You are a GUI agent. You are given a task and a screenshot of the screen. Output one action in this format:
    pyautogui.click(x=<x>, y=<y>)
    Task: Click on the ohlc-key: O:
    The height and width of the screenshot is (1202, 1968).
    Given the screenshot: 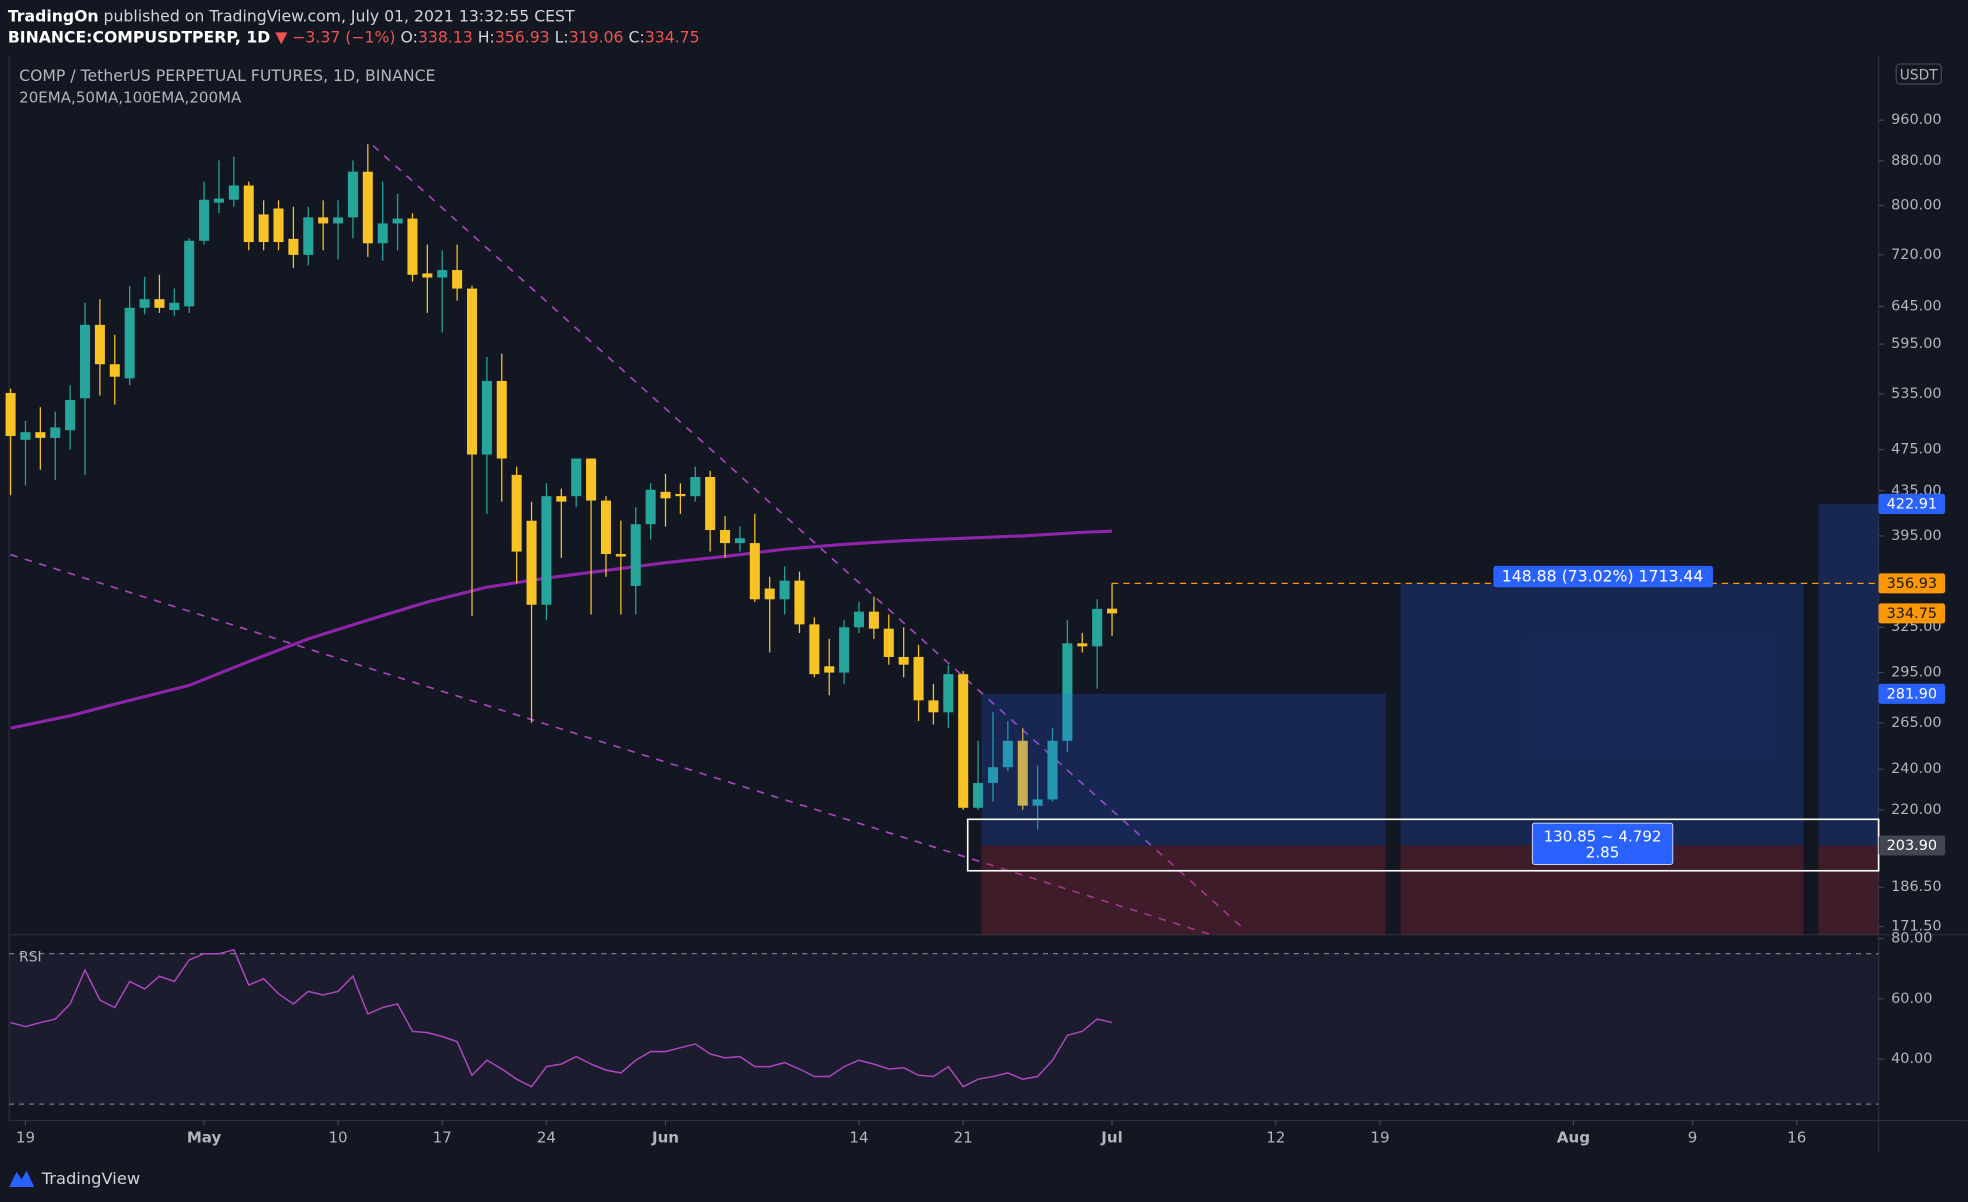 What is the action you would take?
    pyautogui.click(x=409, y=36)
    